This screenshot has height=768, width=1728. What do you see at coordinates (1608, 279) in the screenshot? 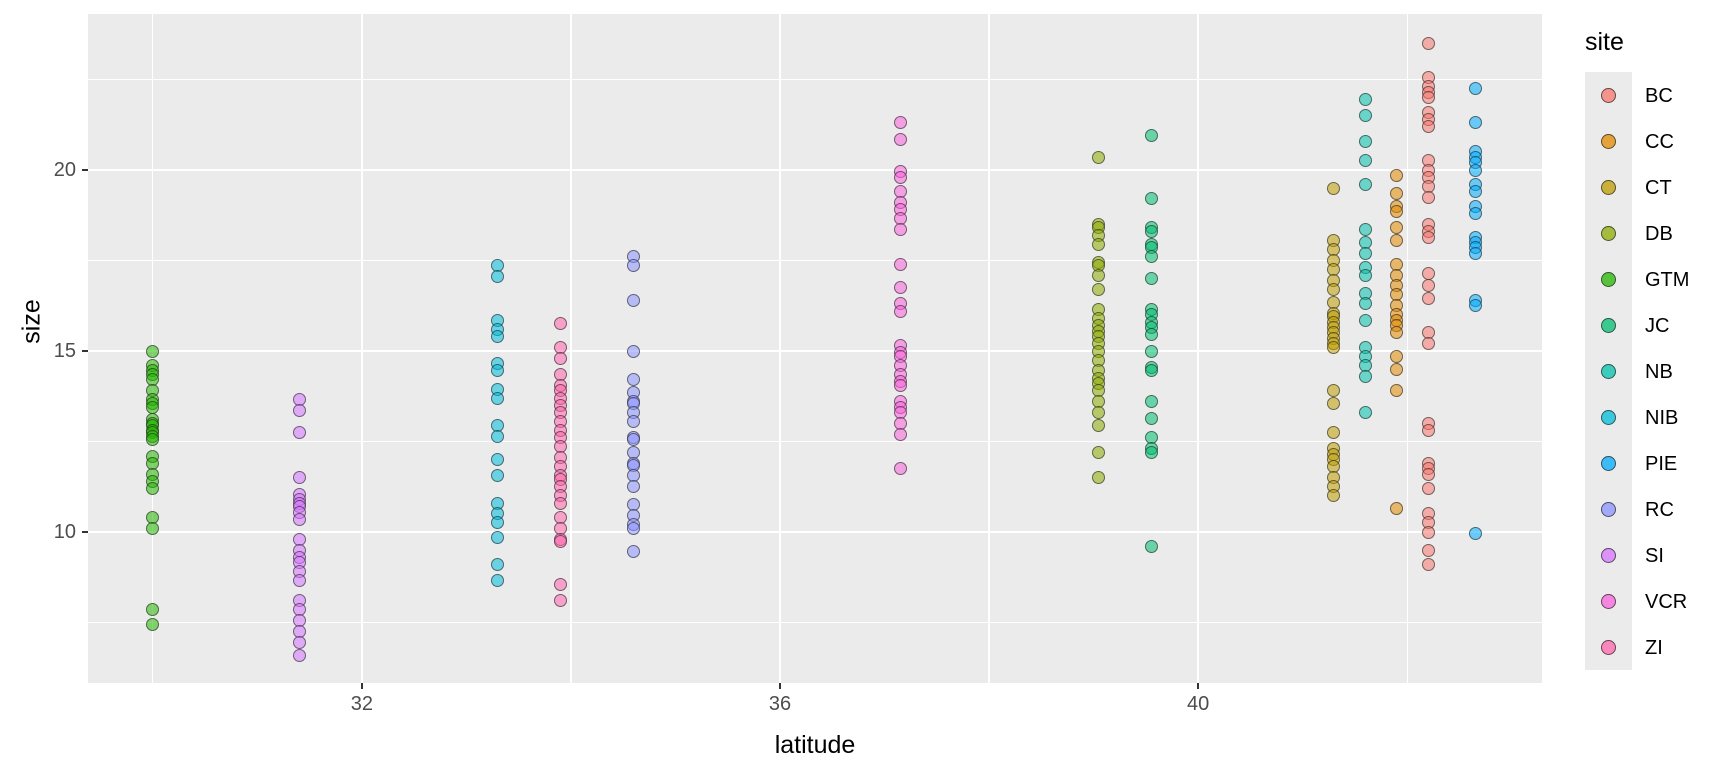
I see `legend-swatch-GTM` at bounding box center [1608, 279].